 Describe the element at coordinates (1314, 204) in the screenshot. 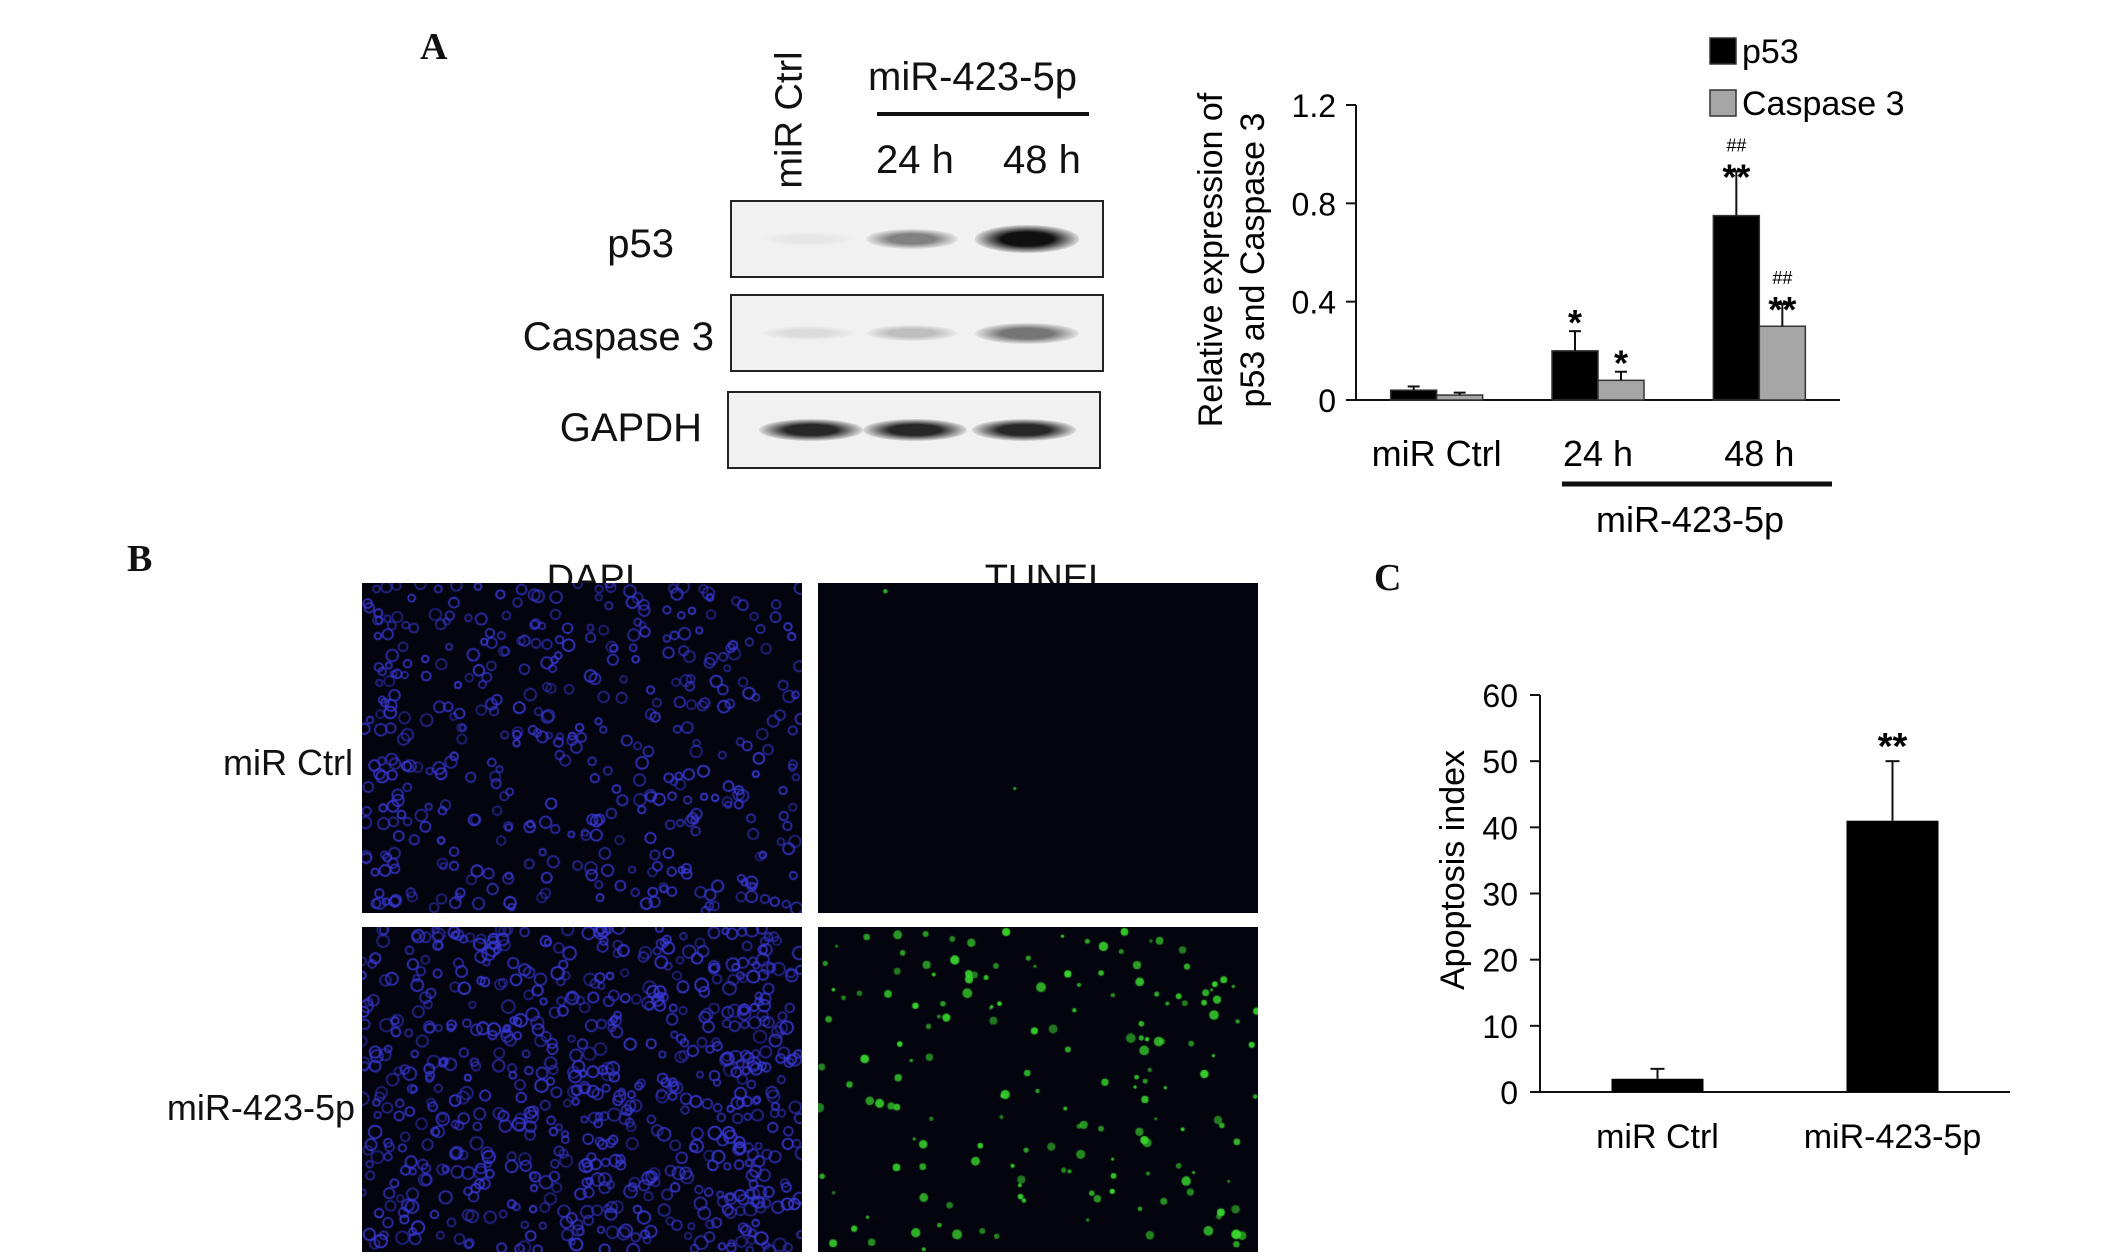

I see `chart-a-y-tick-label: 0.8` at that location.